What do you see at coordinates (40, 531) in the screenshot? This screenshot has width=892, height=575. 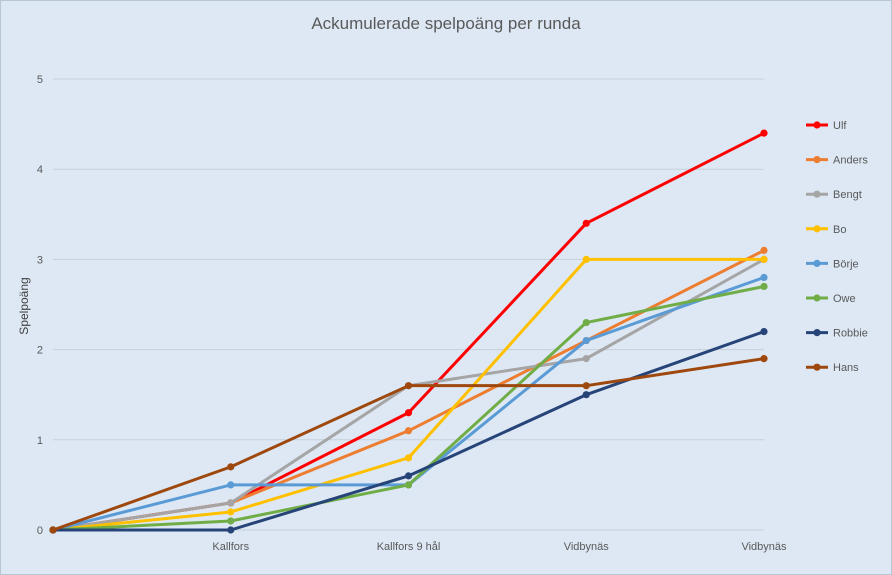 I see `y-tick-label: 0` at bounding box center [40, 531].